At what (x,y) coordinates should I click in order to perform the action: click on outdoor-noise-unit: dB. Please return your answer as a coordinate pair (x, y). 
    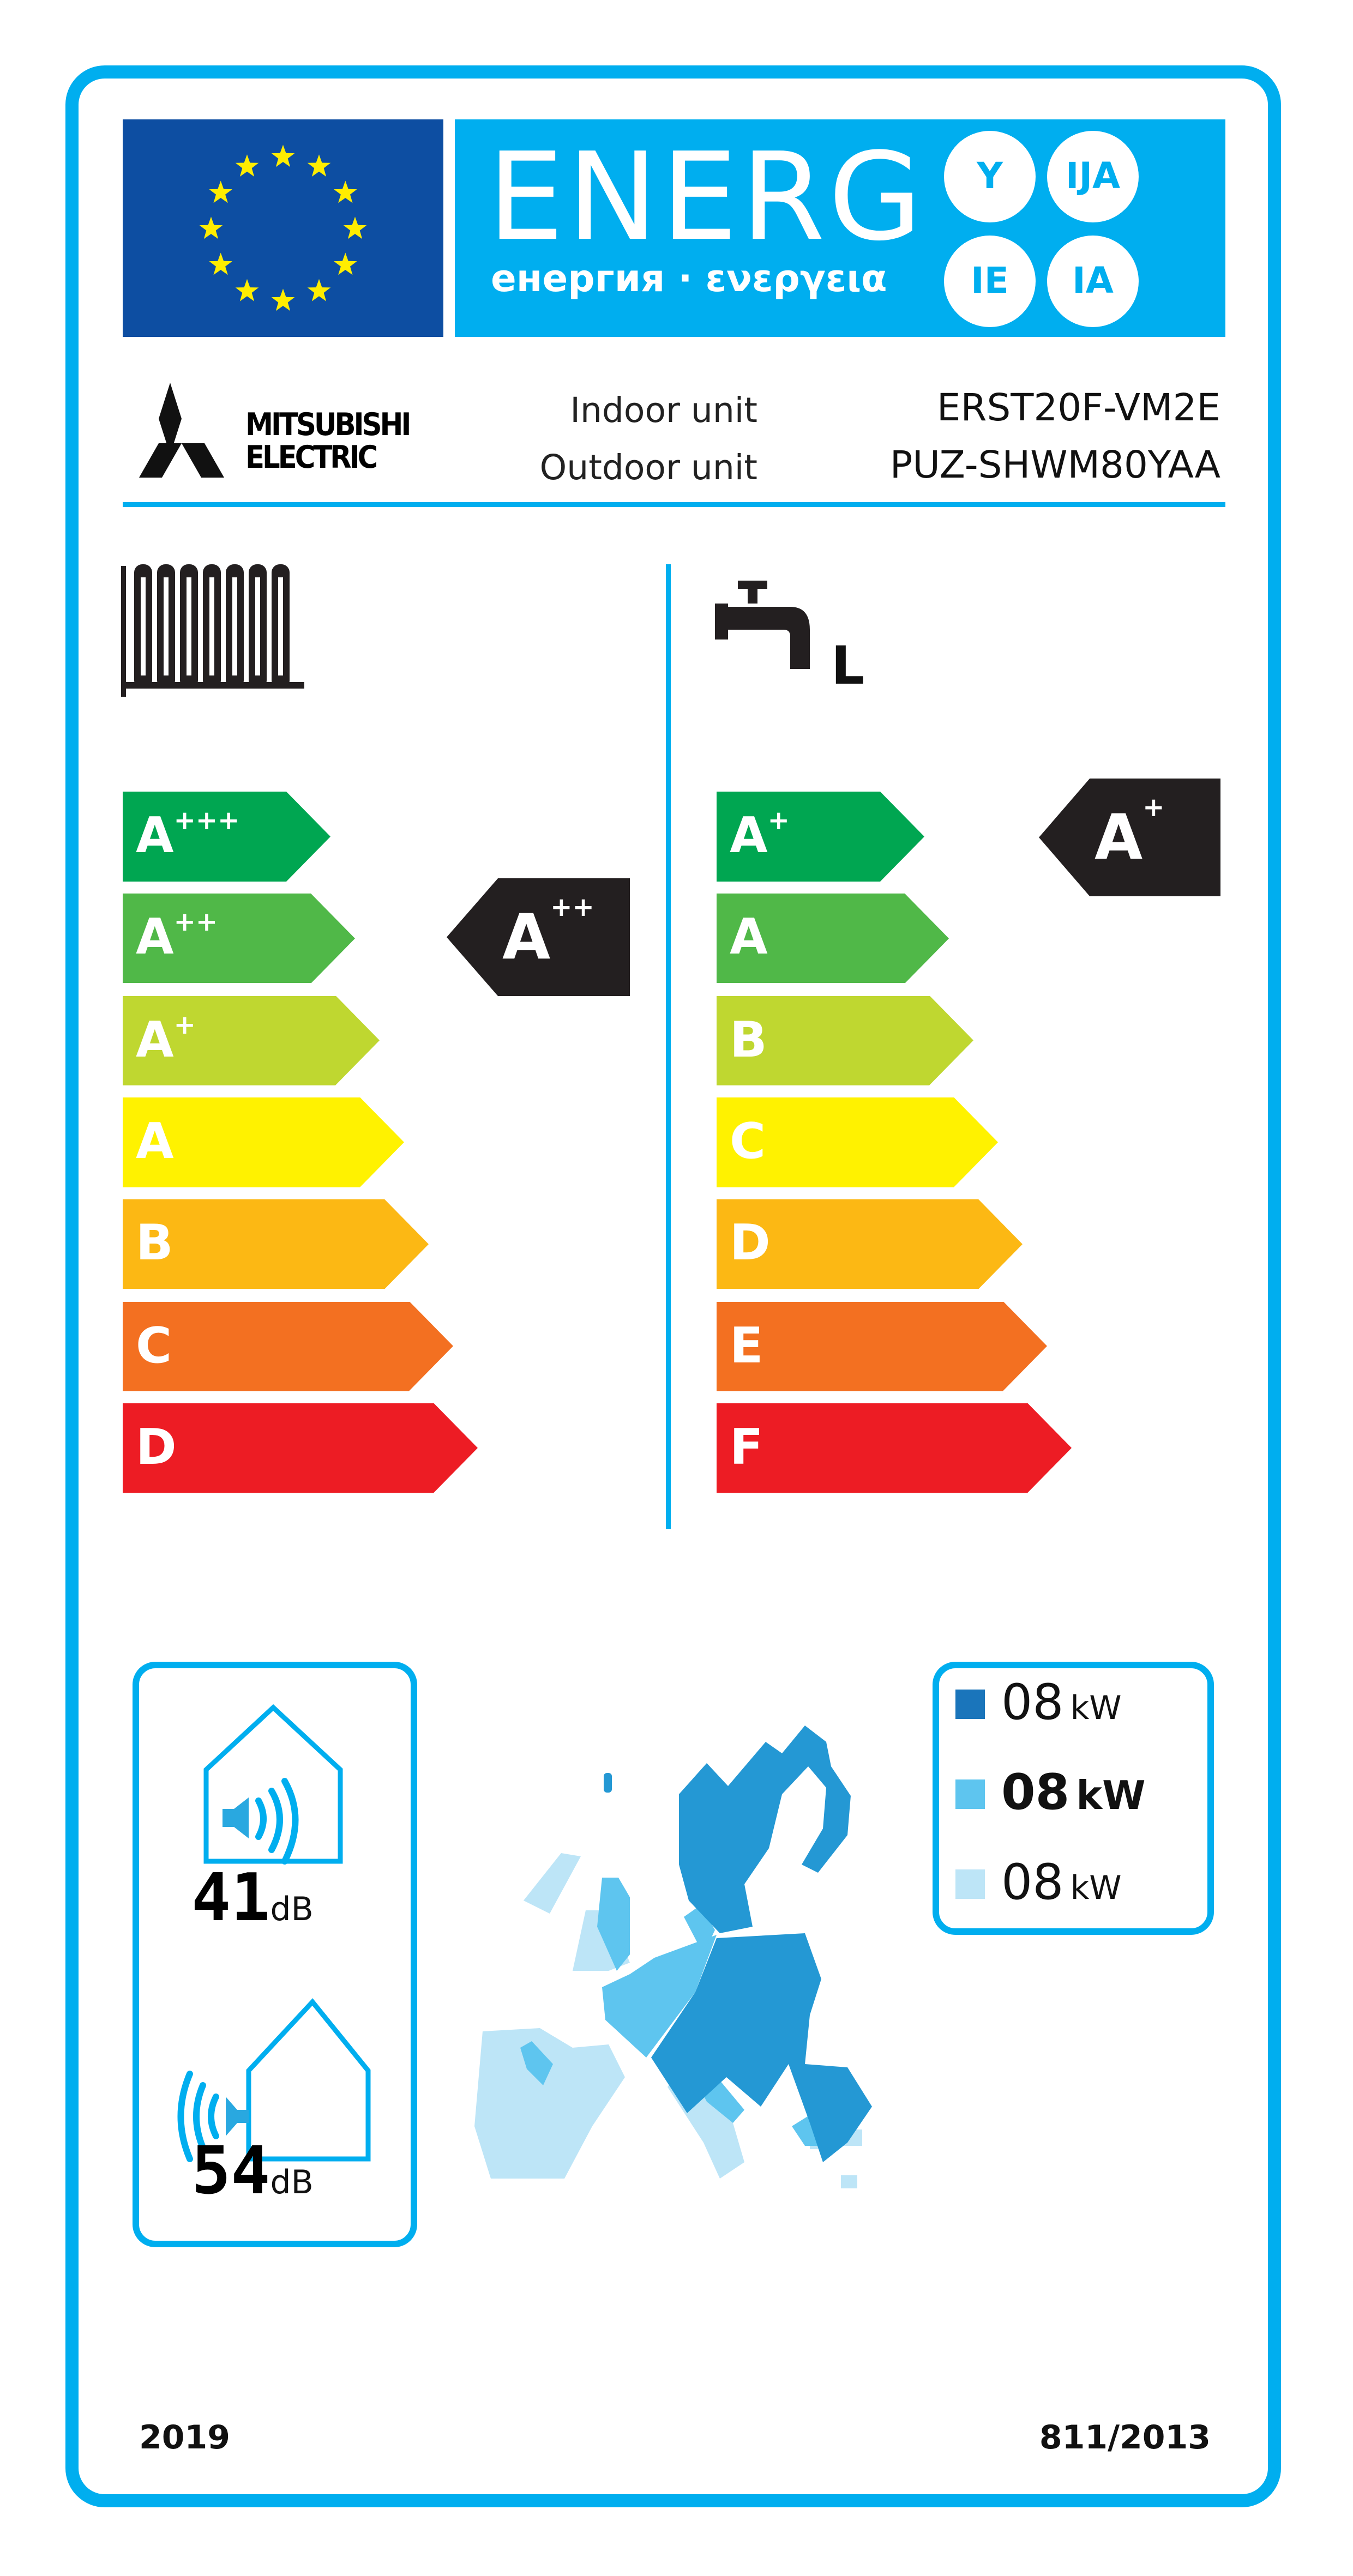
    Looking at the image, I should click on (292, 2182).